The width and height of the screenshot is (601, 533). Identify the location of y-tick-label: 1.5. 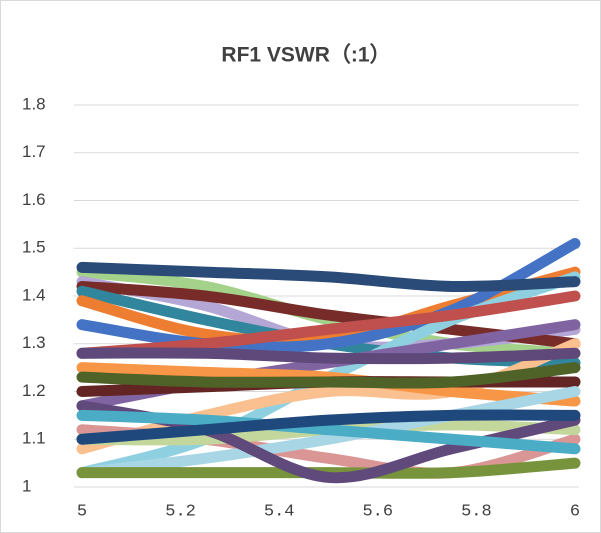
(34, 247).